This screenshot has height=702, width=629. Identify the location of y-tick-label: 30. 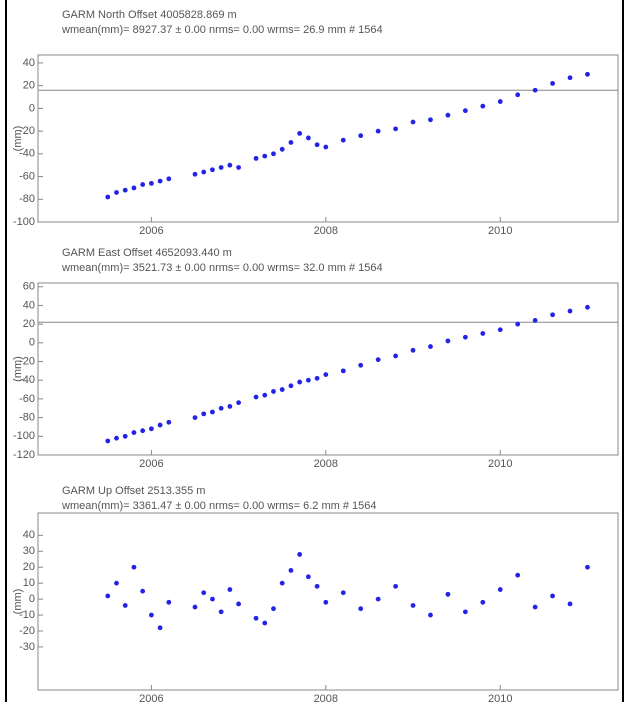
(29, 551).